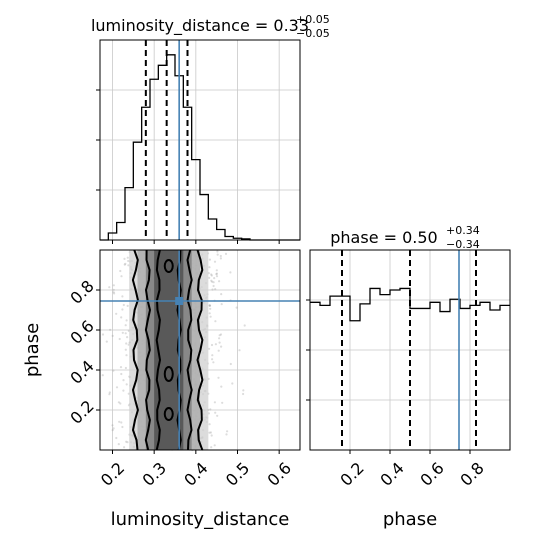  What do you see at coordinates (200, 26) in the screenshot?
I see `title-luminosity-distance: luminosity_distance = 0.33` at bounding box center [200, 26].